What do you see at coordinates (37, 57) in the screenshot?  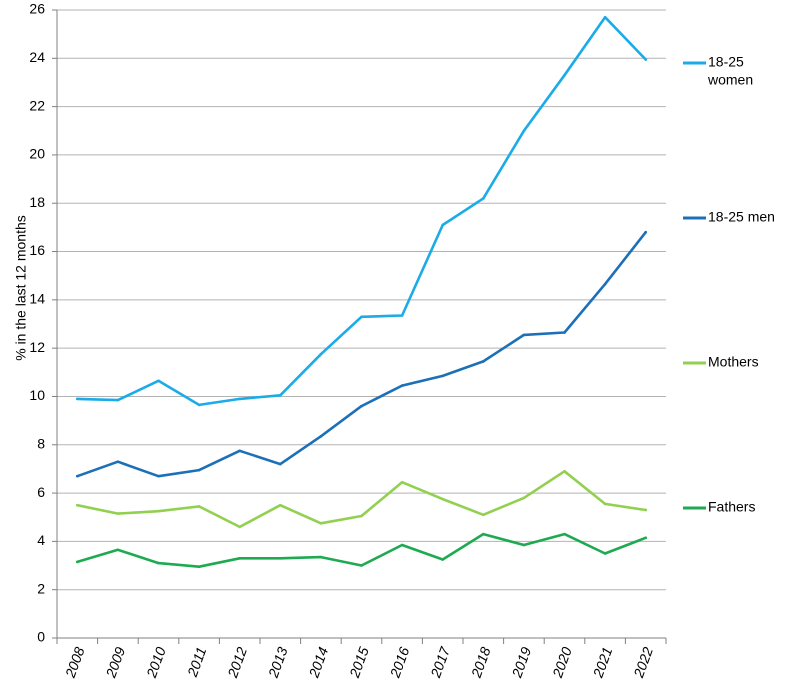 I see `y-tick-label: 24` at bounding box center [37, 57].